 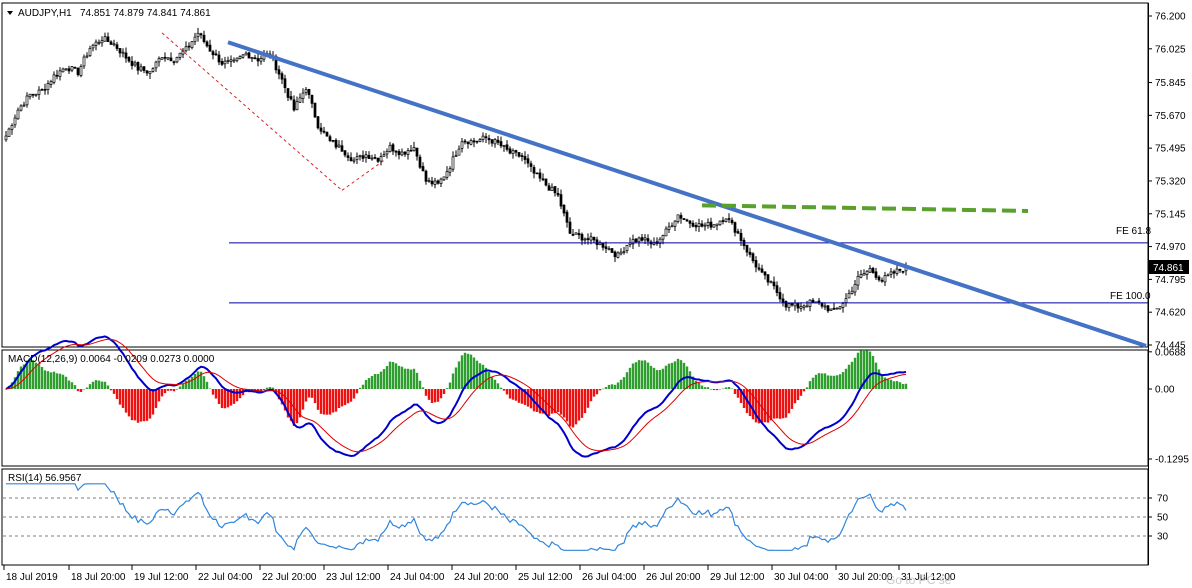 I want to click on rsi-series, so click(x=575, y=517).